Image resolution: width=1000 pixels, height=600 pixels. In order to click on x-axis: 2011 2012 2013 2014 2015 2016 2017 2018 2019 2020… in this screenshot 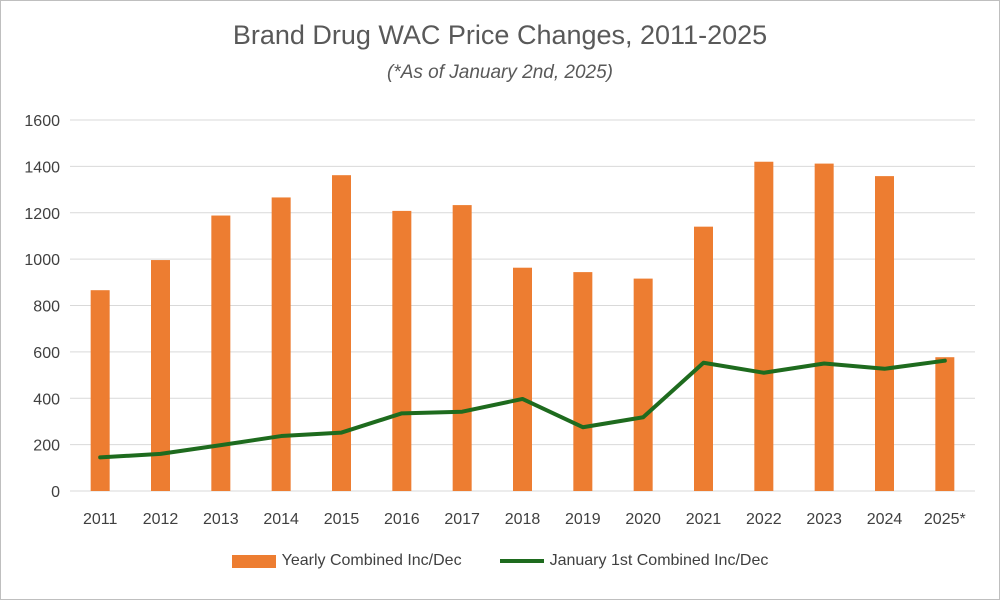, I will do `click(524, 519)`.